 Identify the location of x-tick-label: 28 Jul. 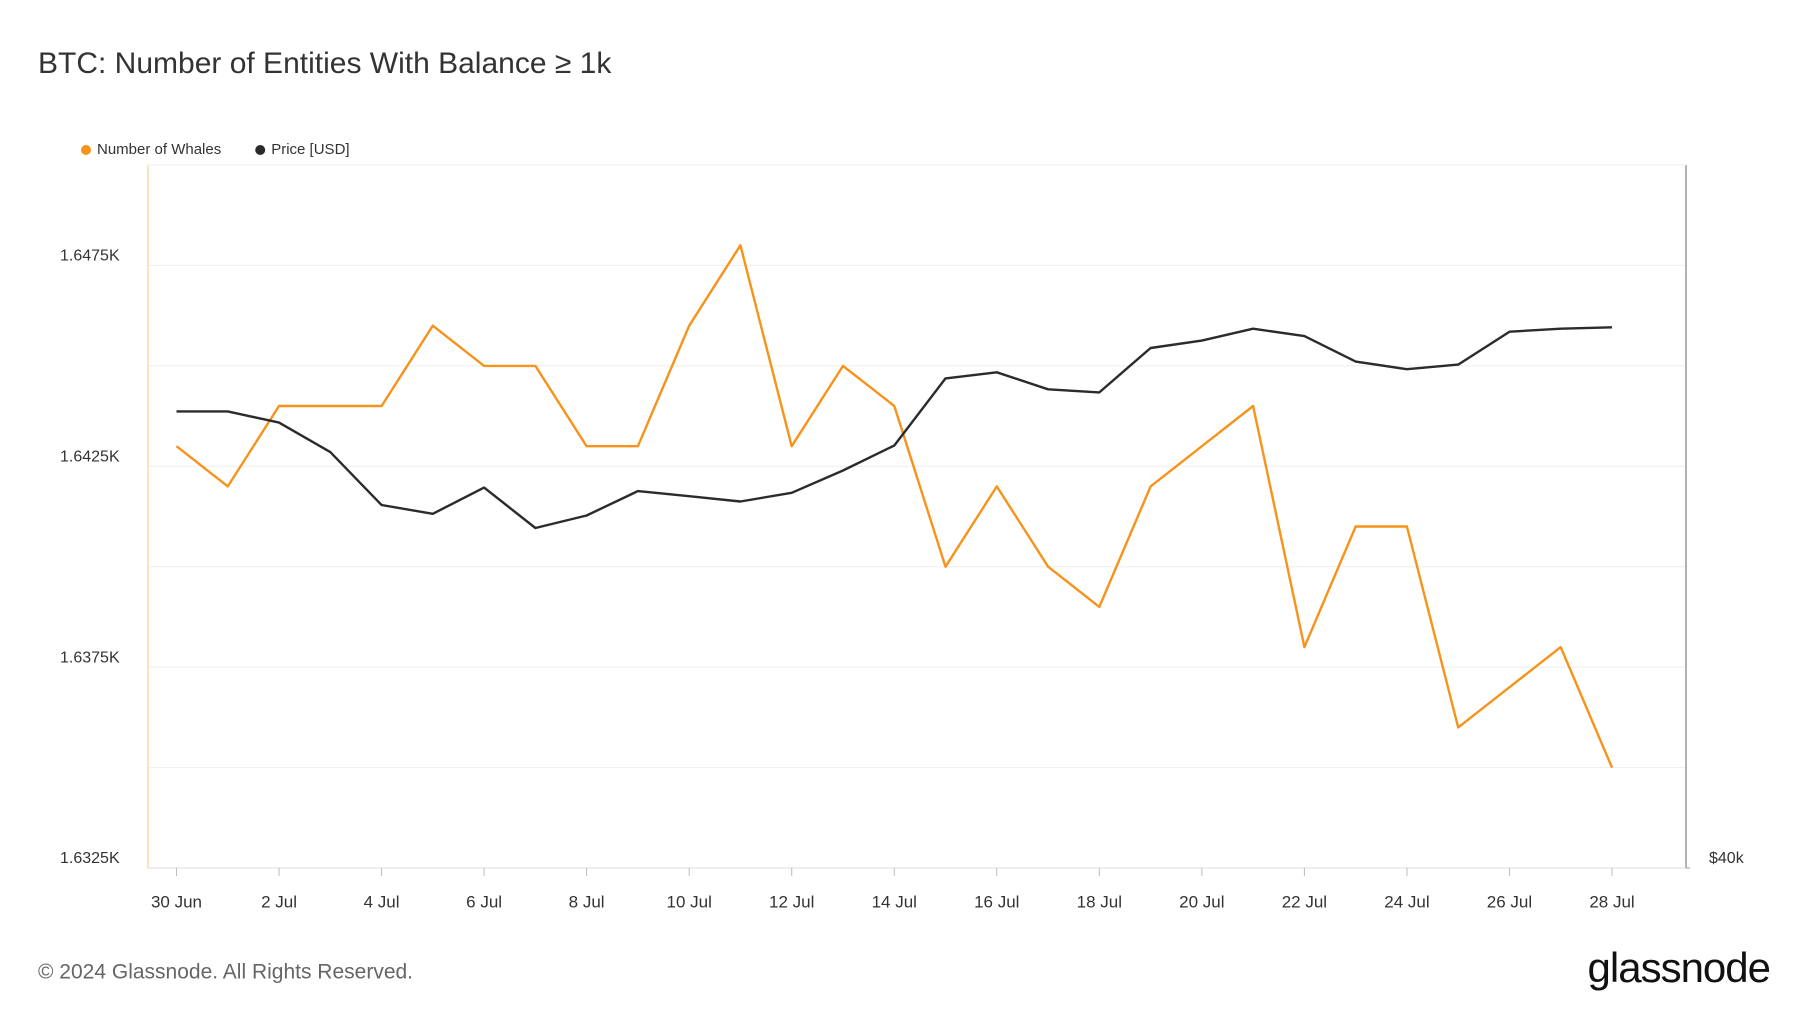
(1611, 901).